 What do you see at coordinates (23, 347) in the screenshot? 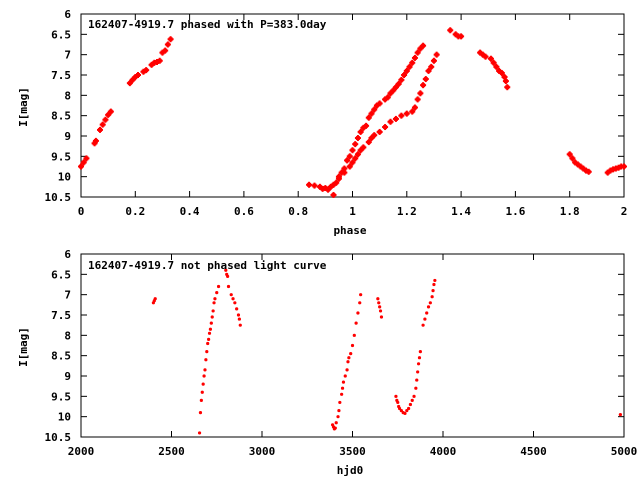
I see `y-axis-title: I[mag]` at bounding box center [23, 347].